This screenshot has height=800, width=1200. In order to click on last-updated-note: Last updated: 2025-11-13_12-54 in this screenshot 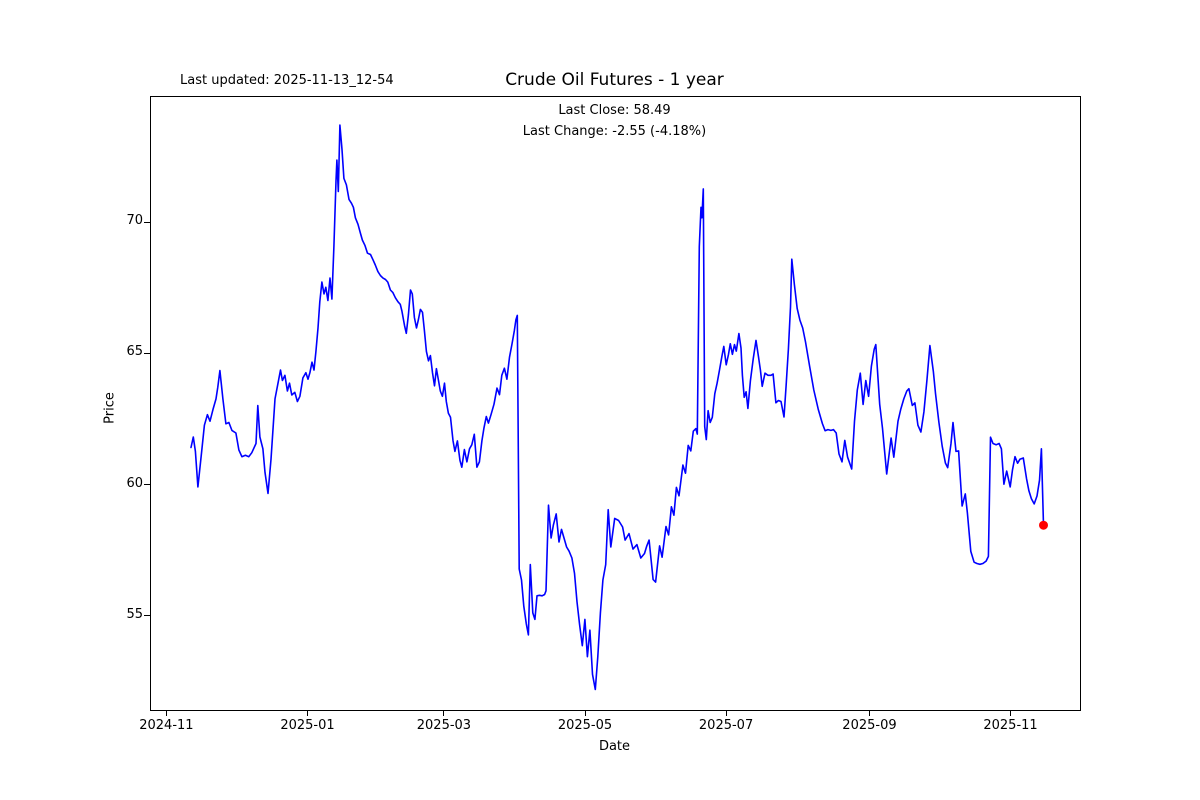, I will do `click(287, 80)`.